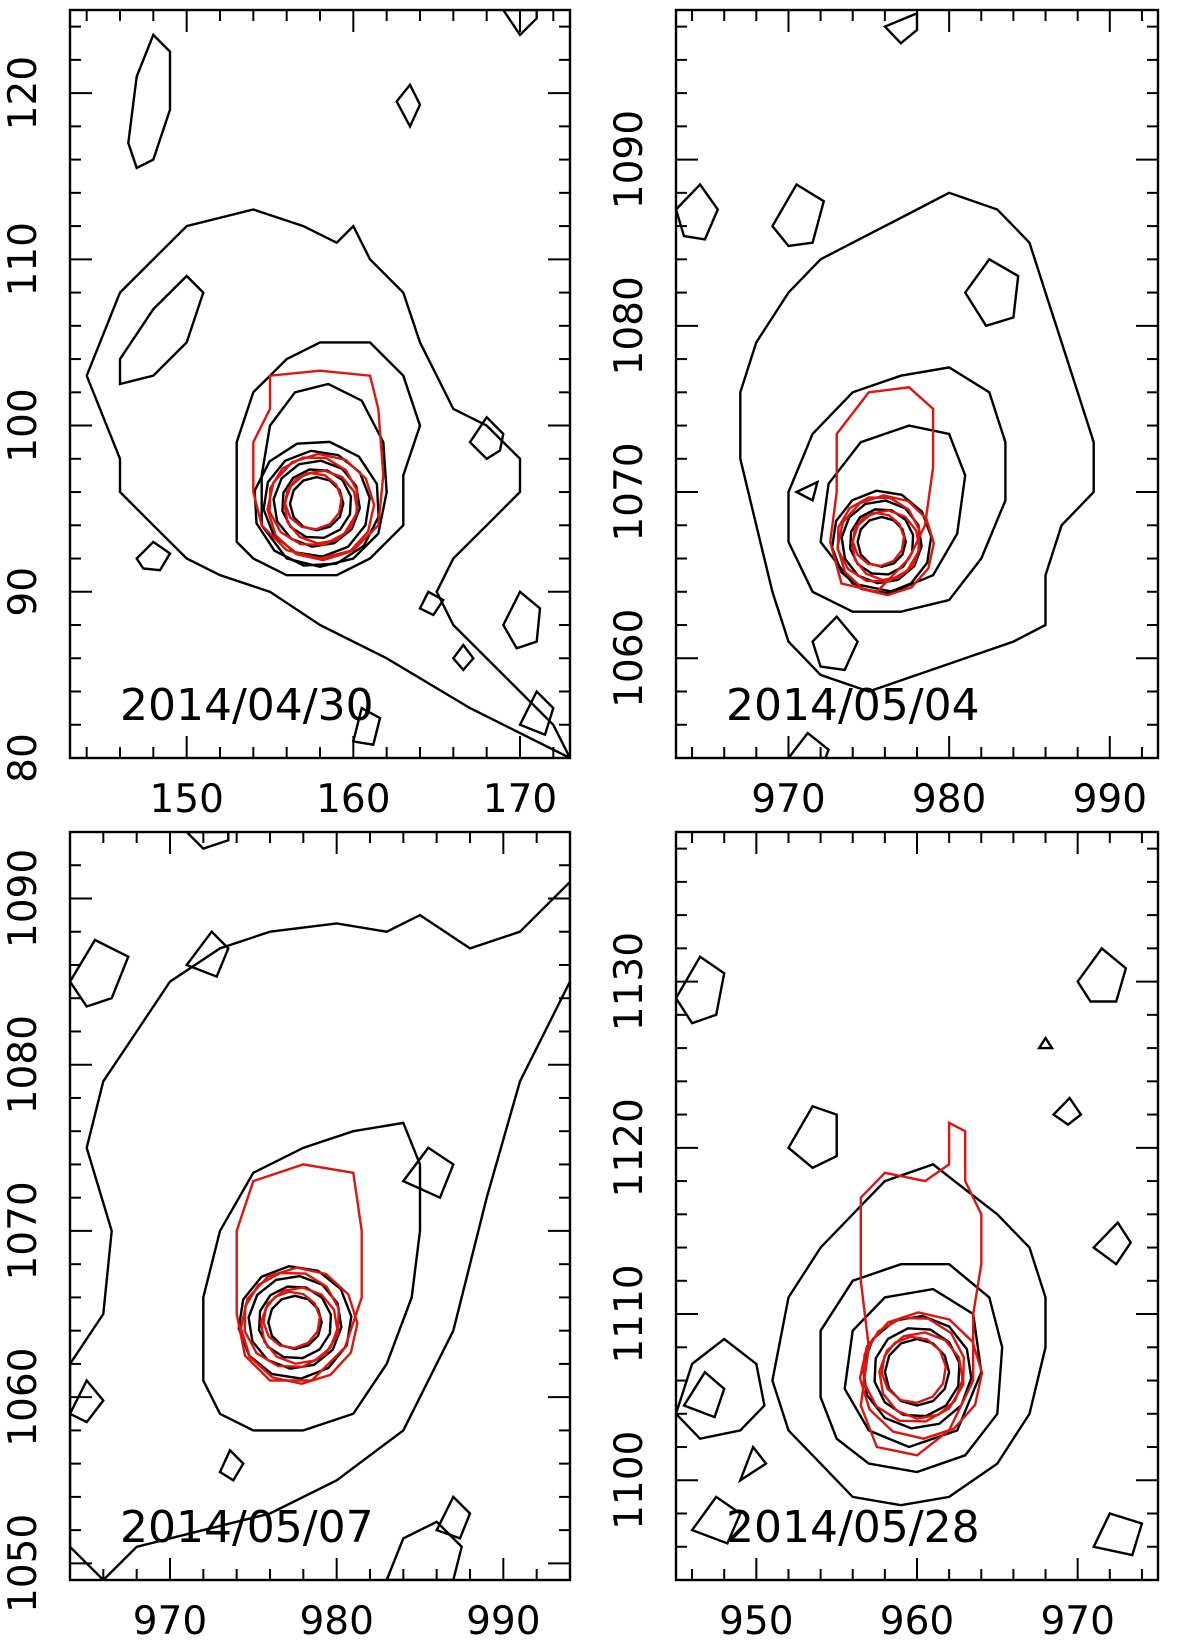 This screenshot has height=1641, width=1200. Describe the element at coordinates (186, 799) in the screenshot. I see `x-tick-label: 150` at that location.